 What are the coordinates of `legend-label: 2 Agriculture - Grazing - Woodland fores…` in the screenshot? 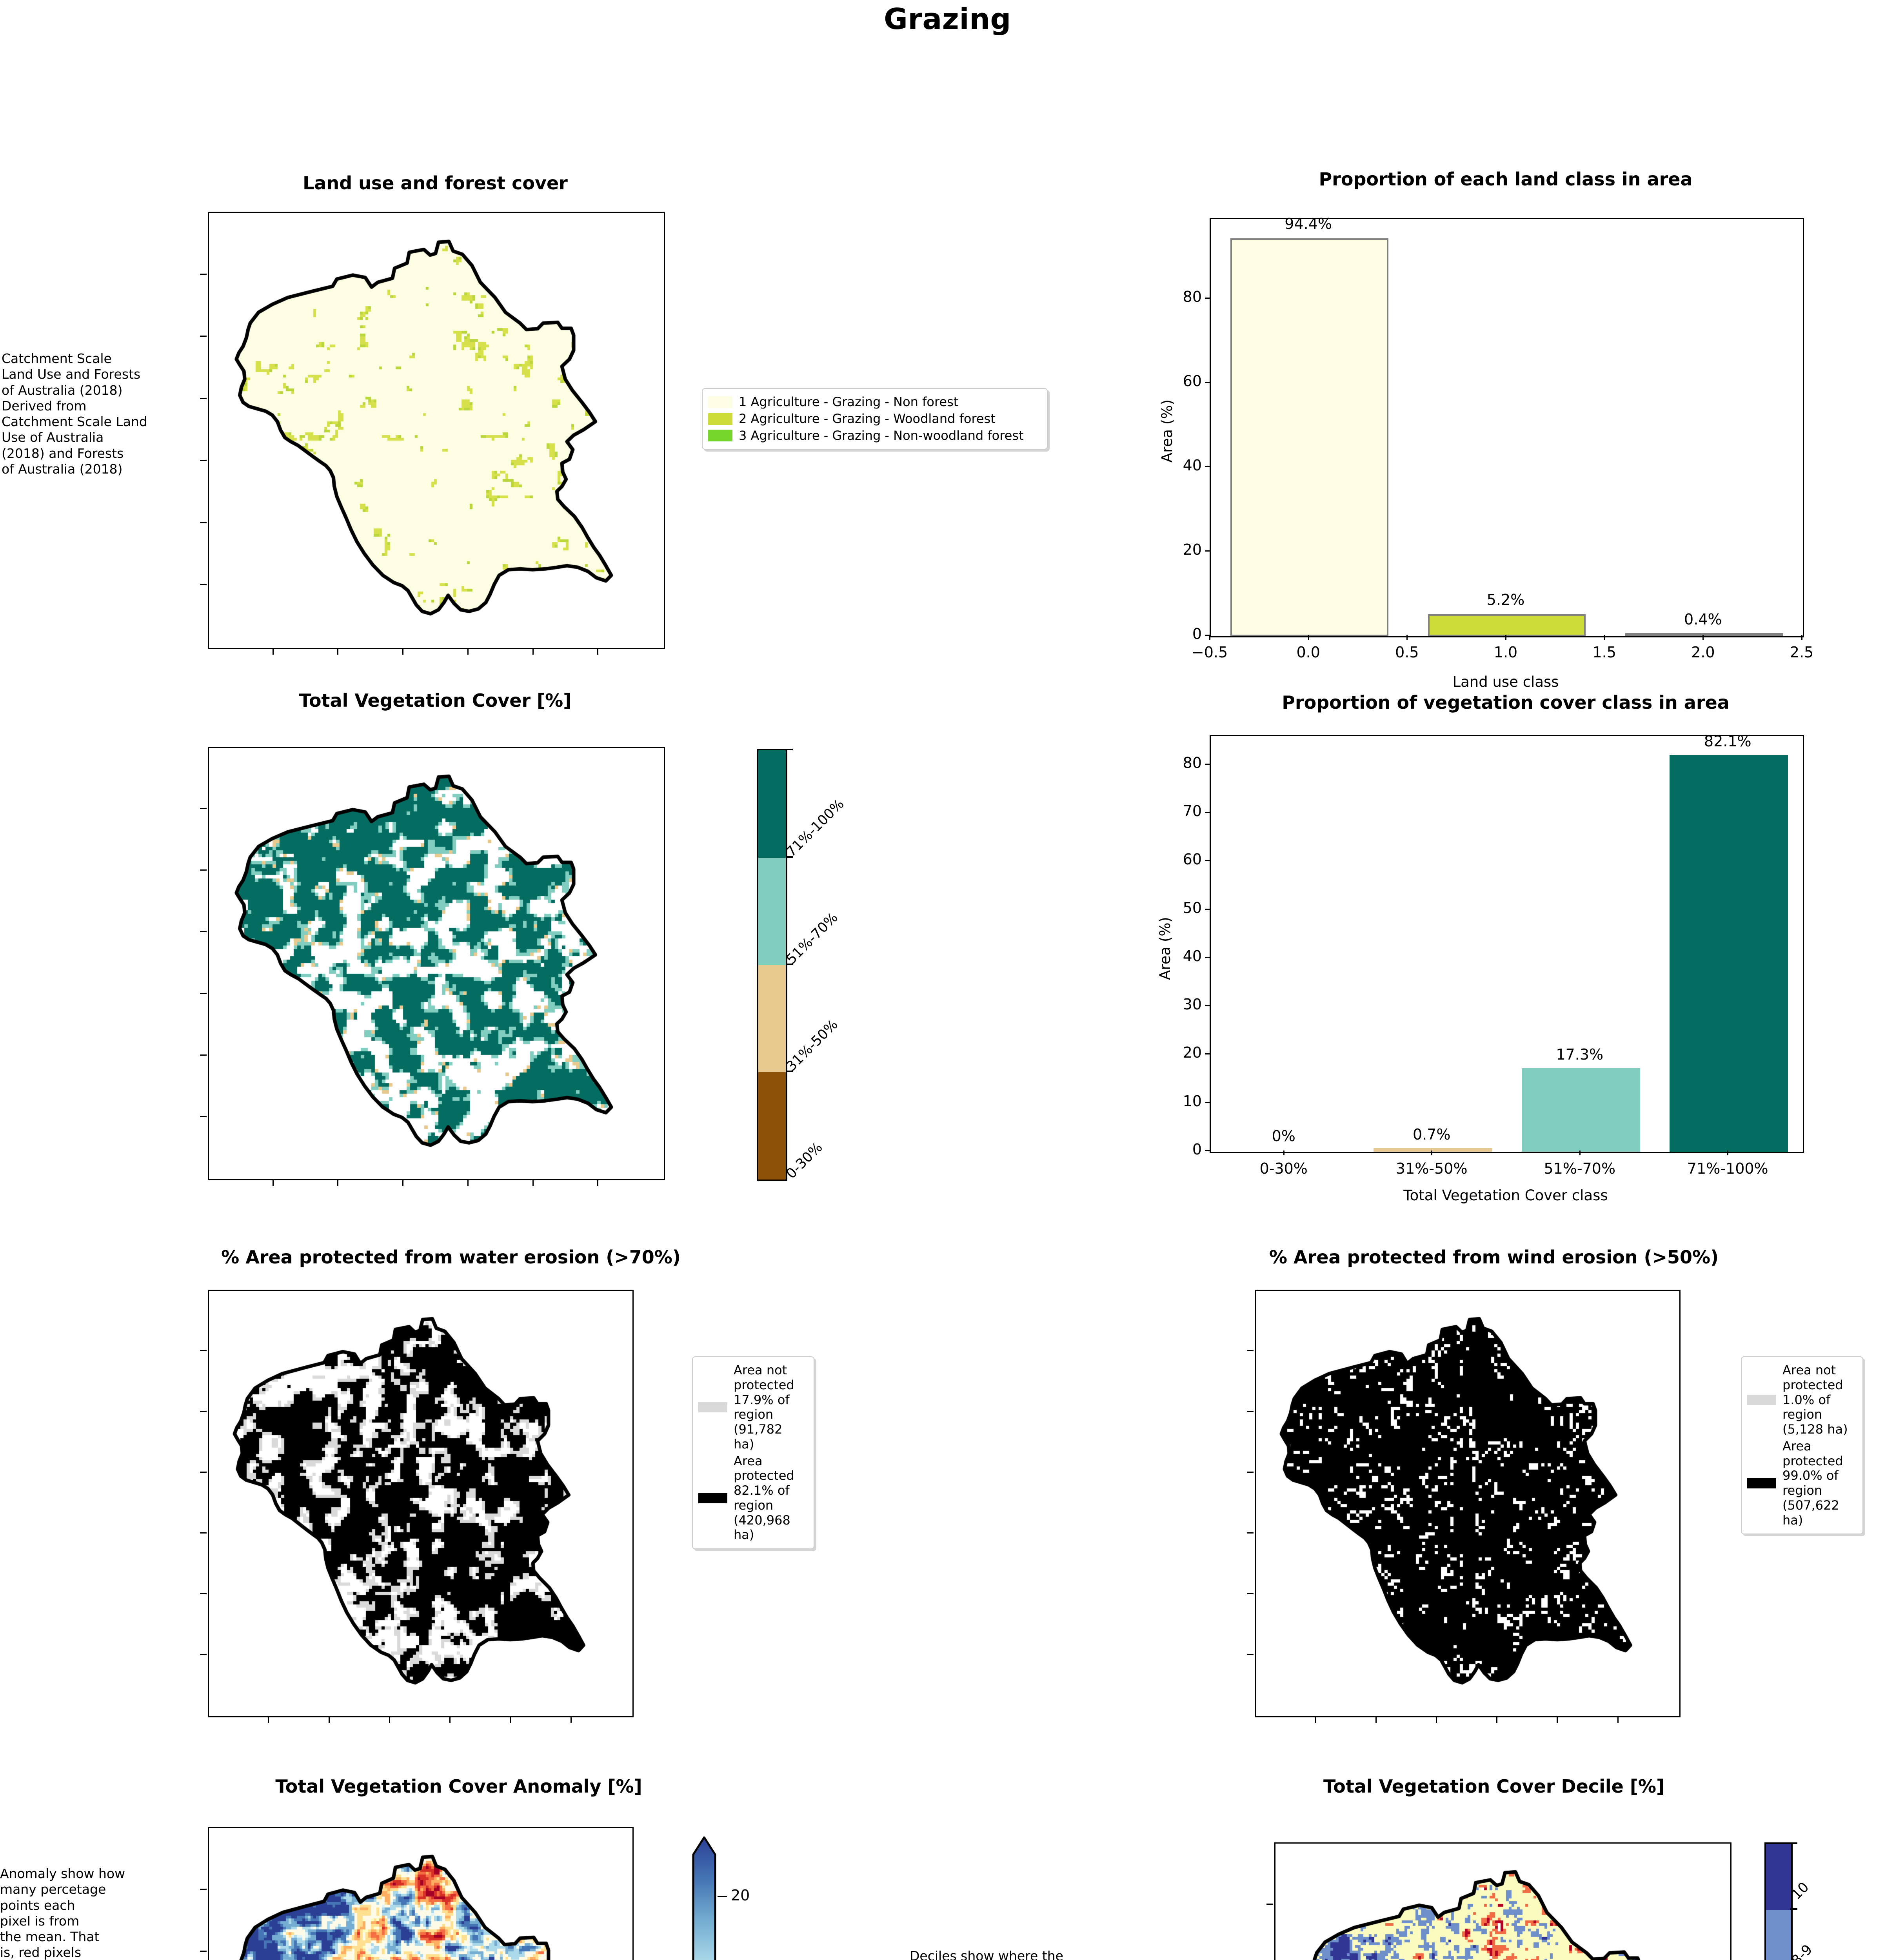 It's located at (867, 418).